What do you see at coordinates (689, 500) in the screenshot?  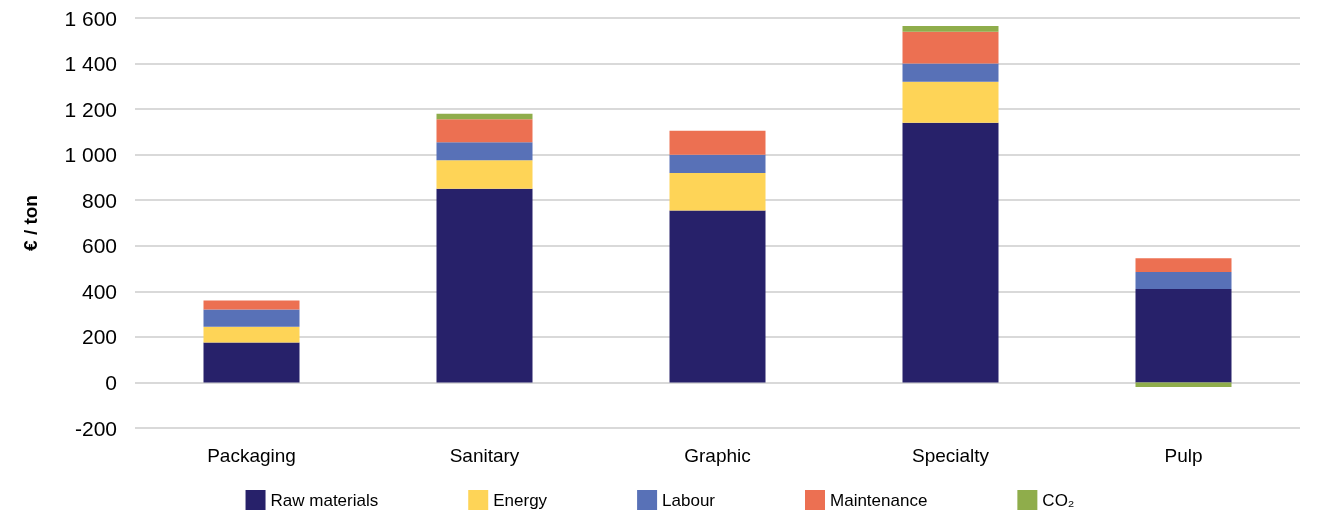 I see `legend-label: Labour` at bounding box center [689, 500].